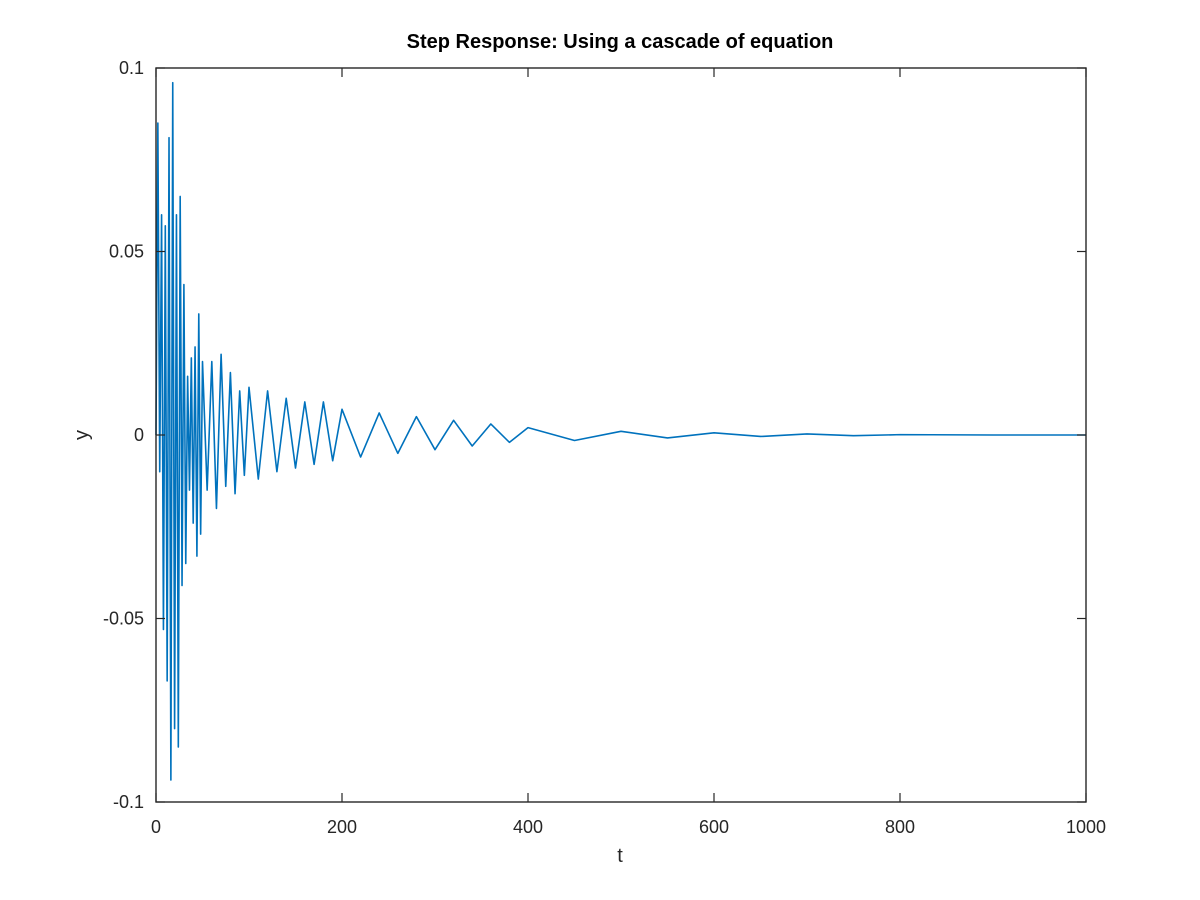 Image resolution: width=1200 pixels, height=900 pixels. I want to click on x-tick-label: 1000, so click(1086, 827).